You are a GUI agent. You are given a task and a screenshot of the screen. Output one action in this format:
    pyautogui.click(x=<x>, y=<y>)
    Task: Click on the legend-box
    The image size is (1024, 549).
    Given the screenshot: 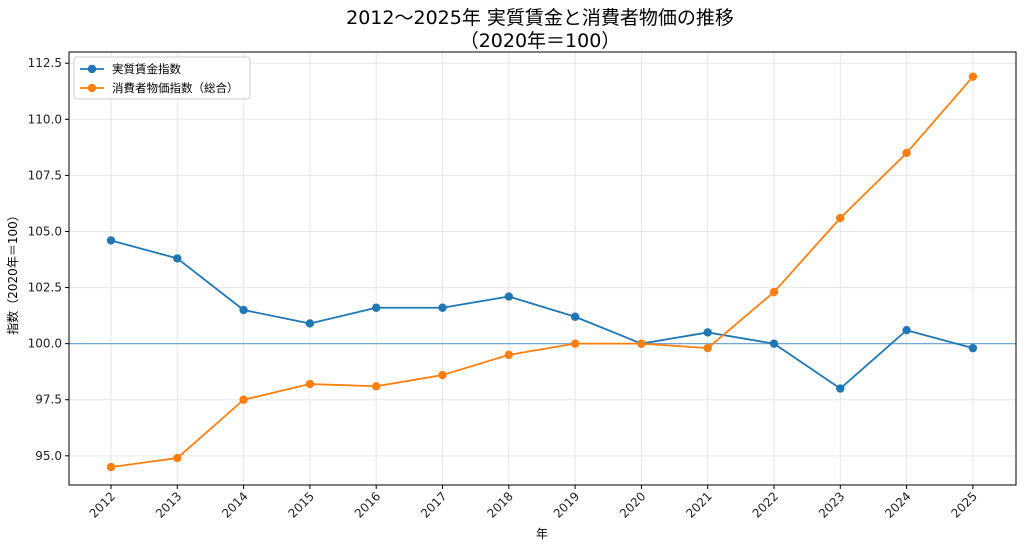 What is the action you would take?
    pyautogui.click(x=162, y=78)
    